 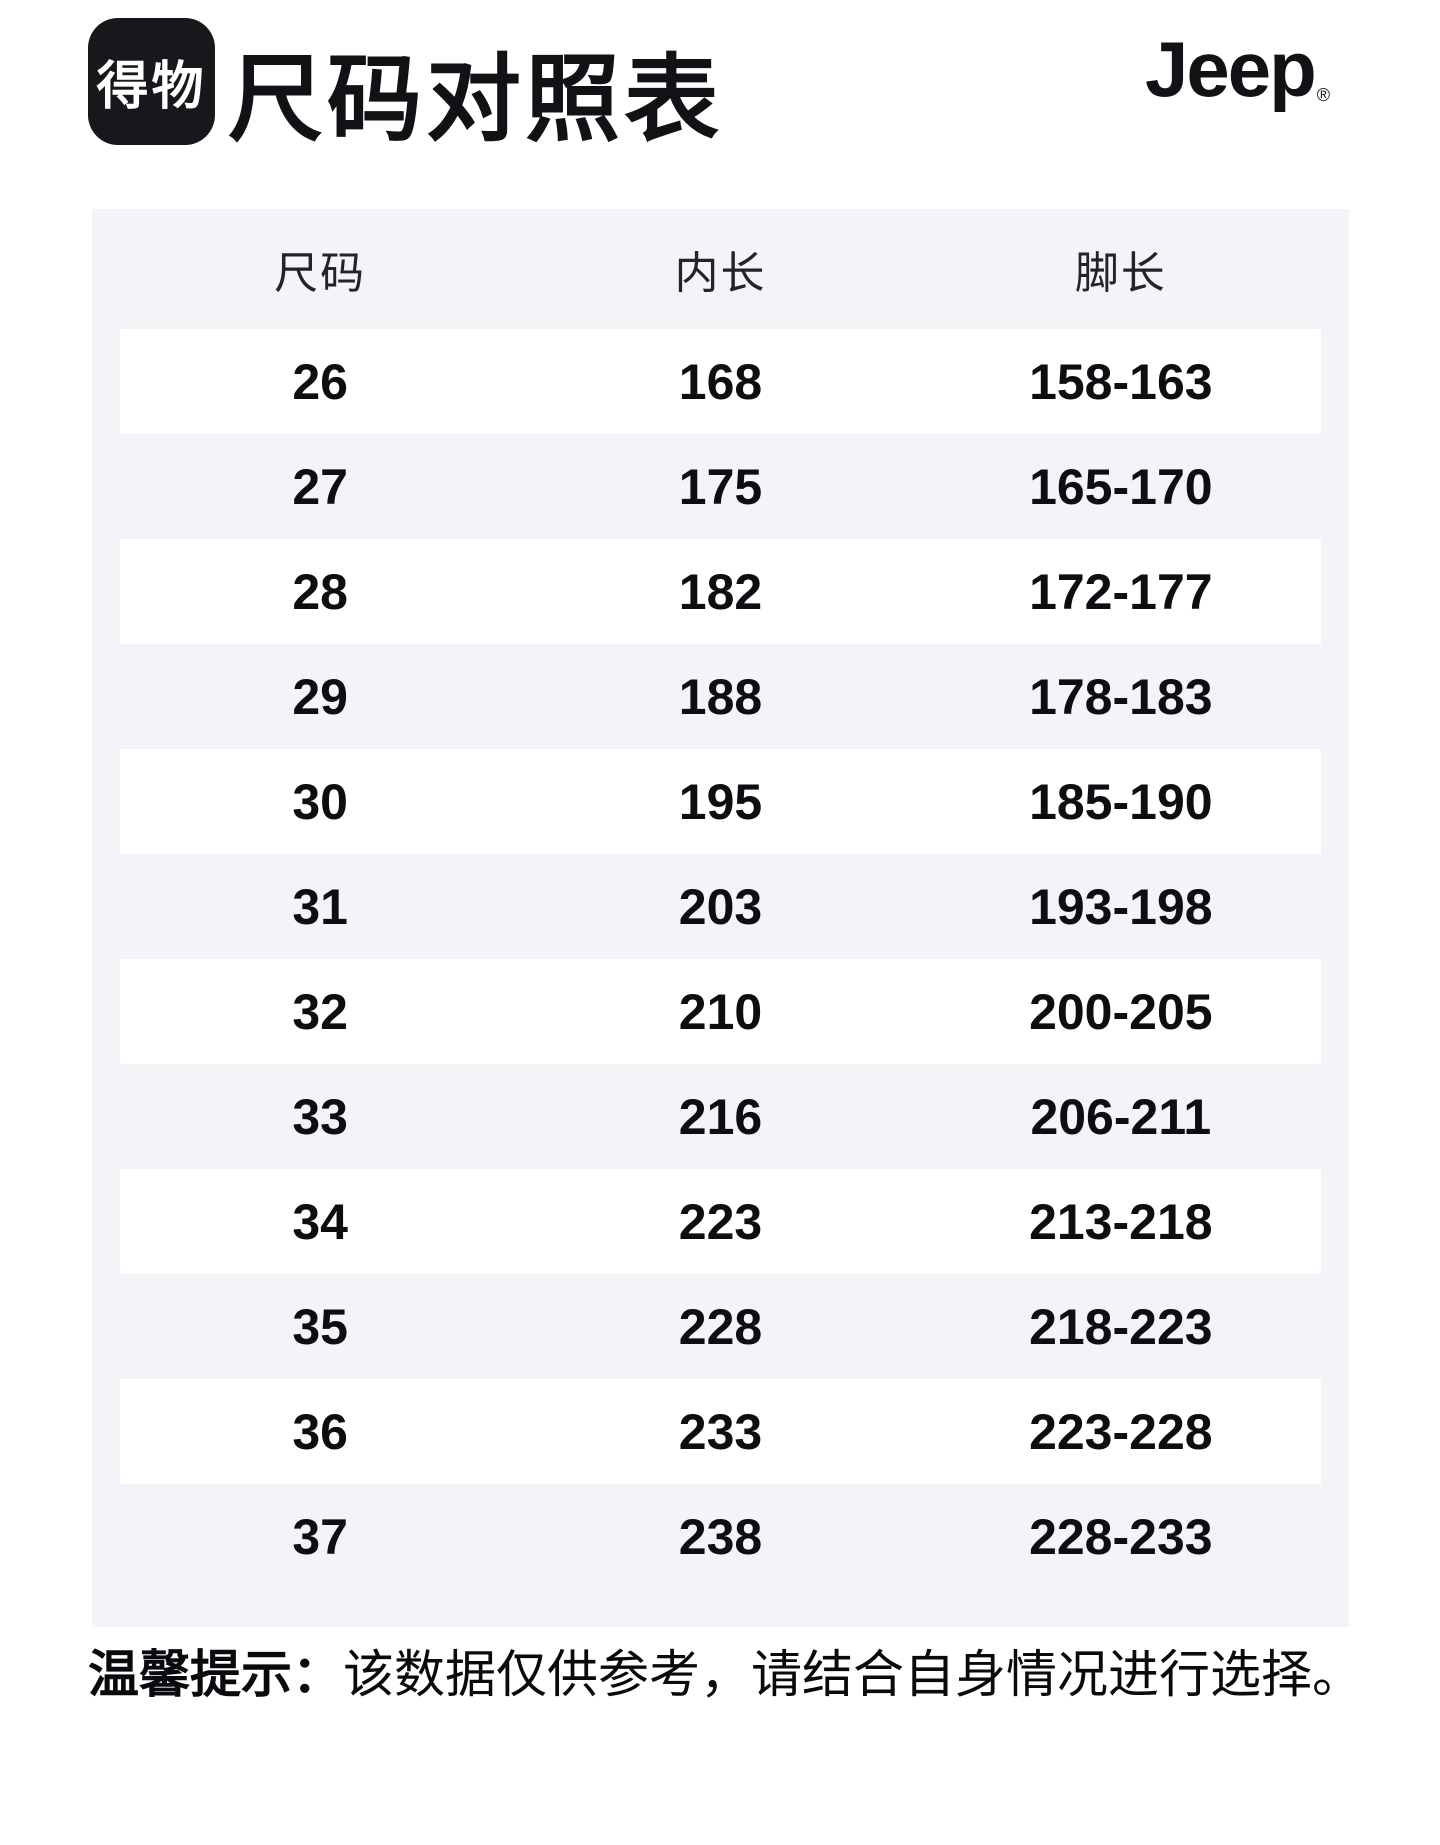 I want to click on inner-length-cell: 203, so click(x=720, y=906).